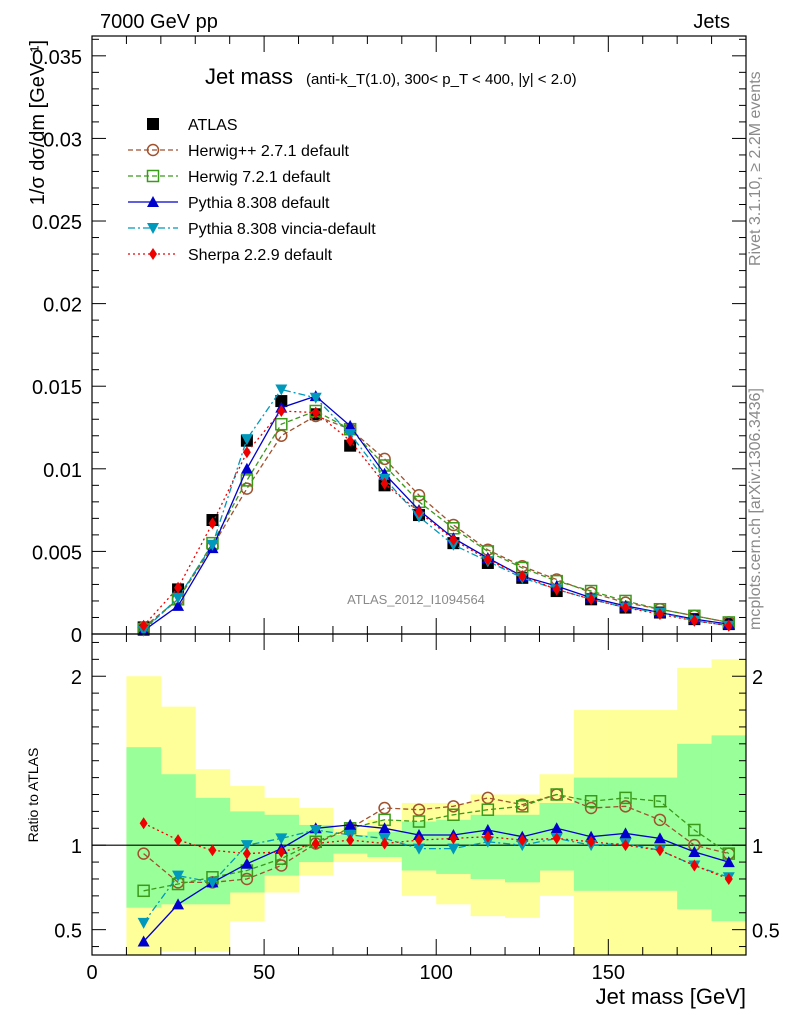 The height and width of the screenshot is (1024, 786). I want to click on header-right: Jets, so click(711, 22).